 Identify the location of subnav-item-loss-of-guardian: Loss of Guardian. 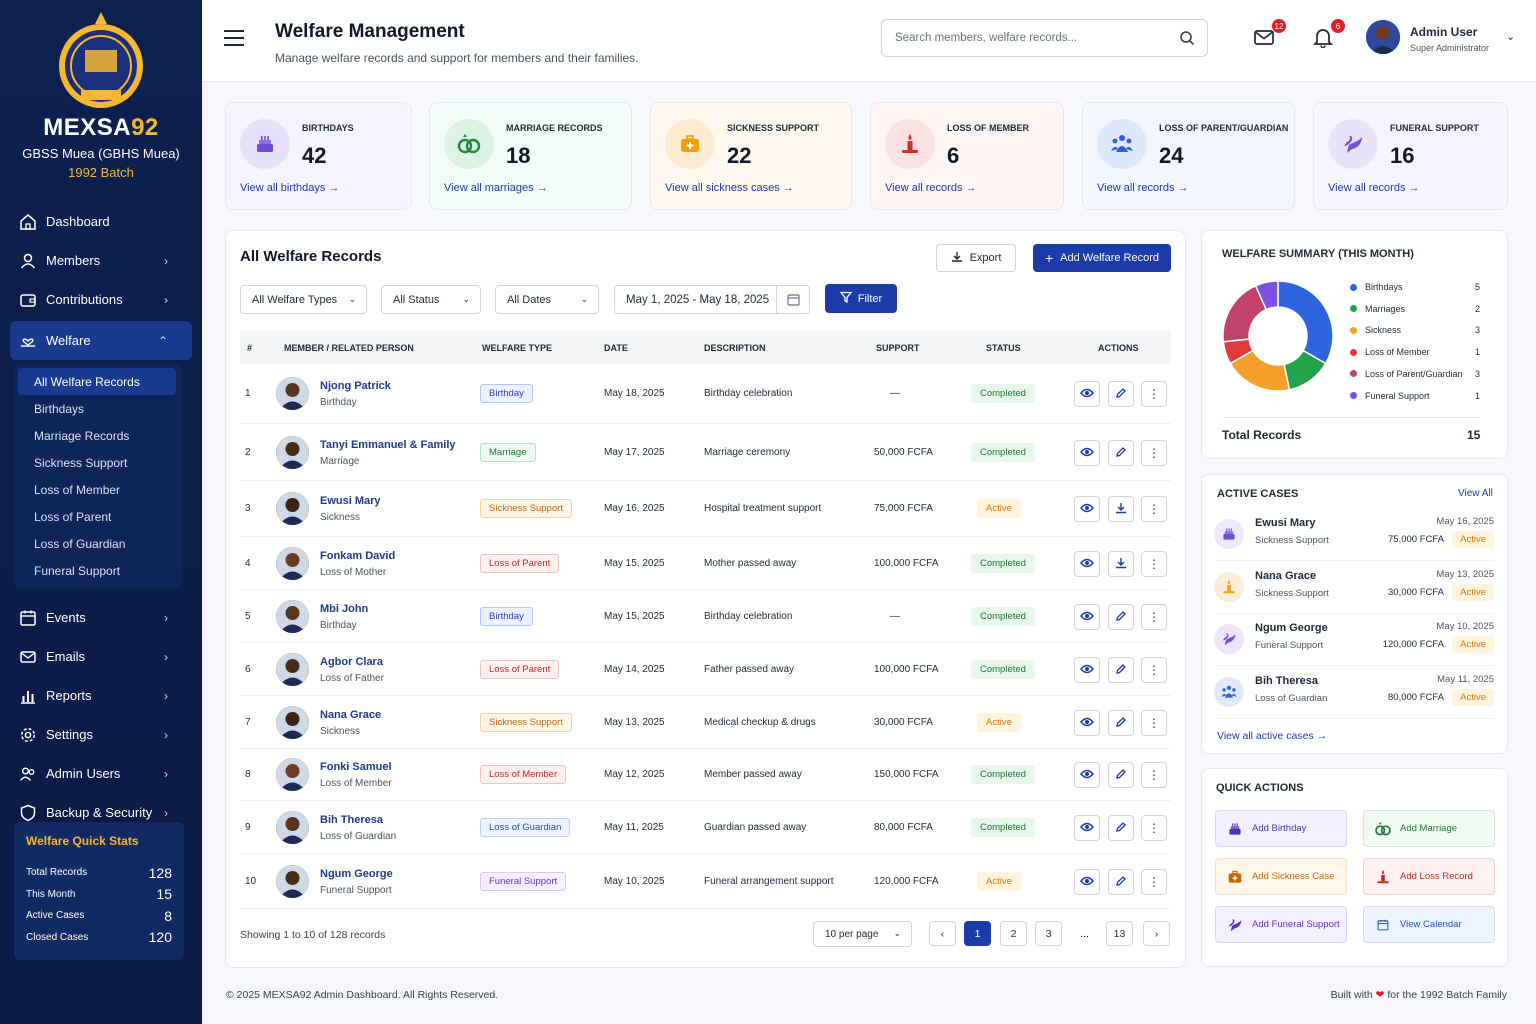
(80, 543).